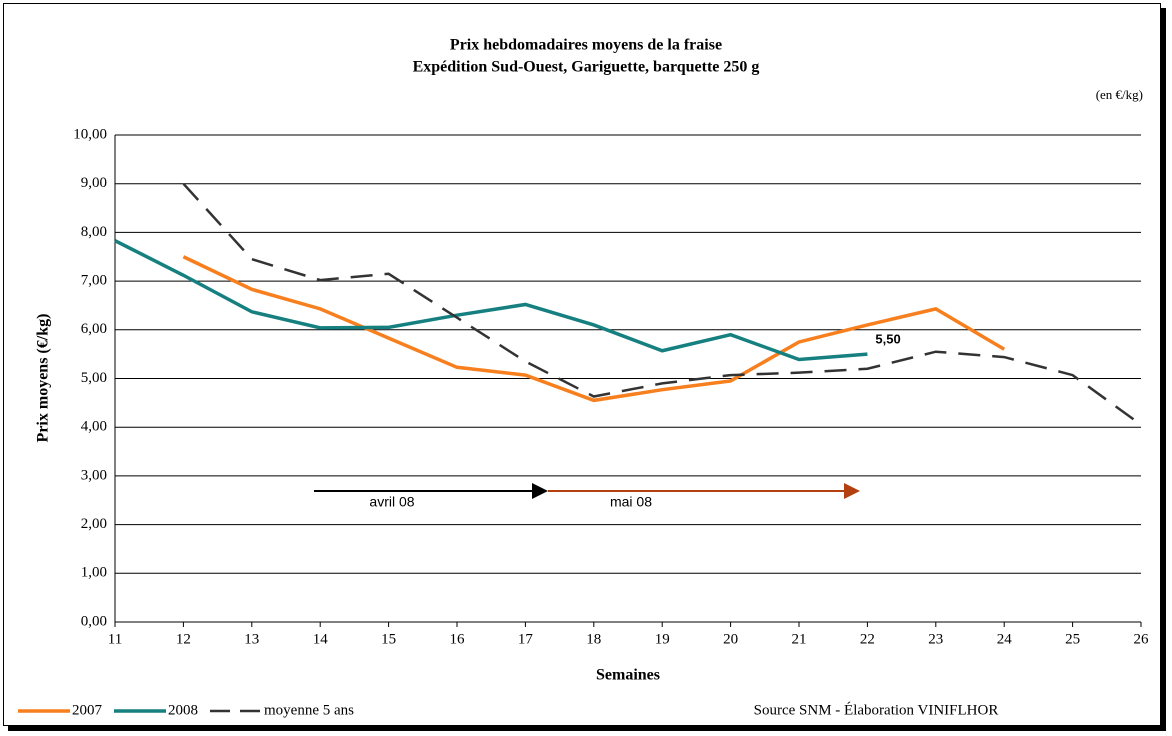 This screenshot has width=1172, height=736. What do you see at coordinates (1119, 94) in the screenshot?
I see `unit-note: (en €/kg)` at bounding box center [1119, 94].